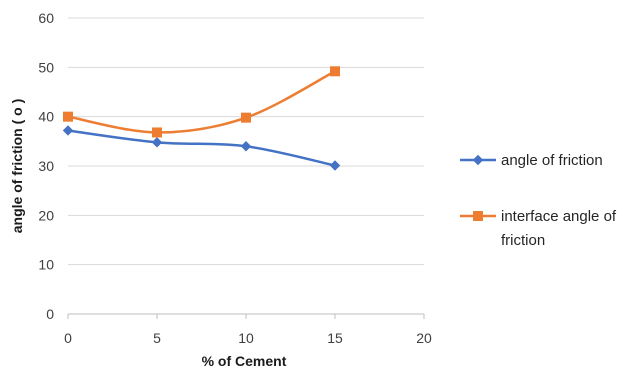 This screenshot has height=374, width=634. I want to click on x-tick-label: 20, so click(424, 338).